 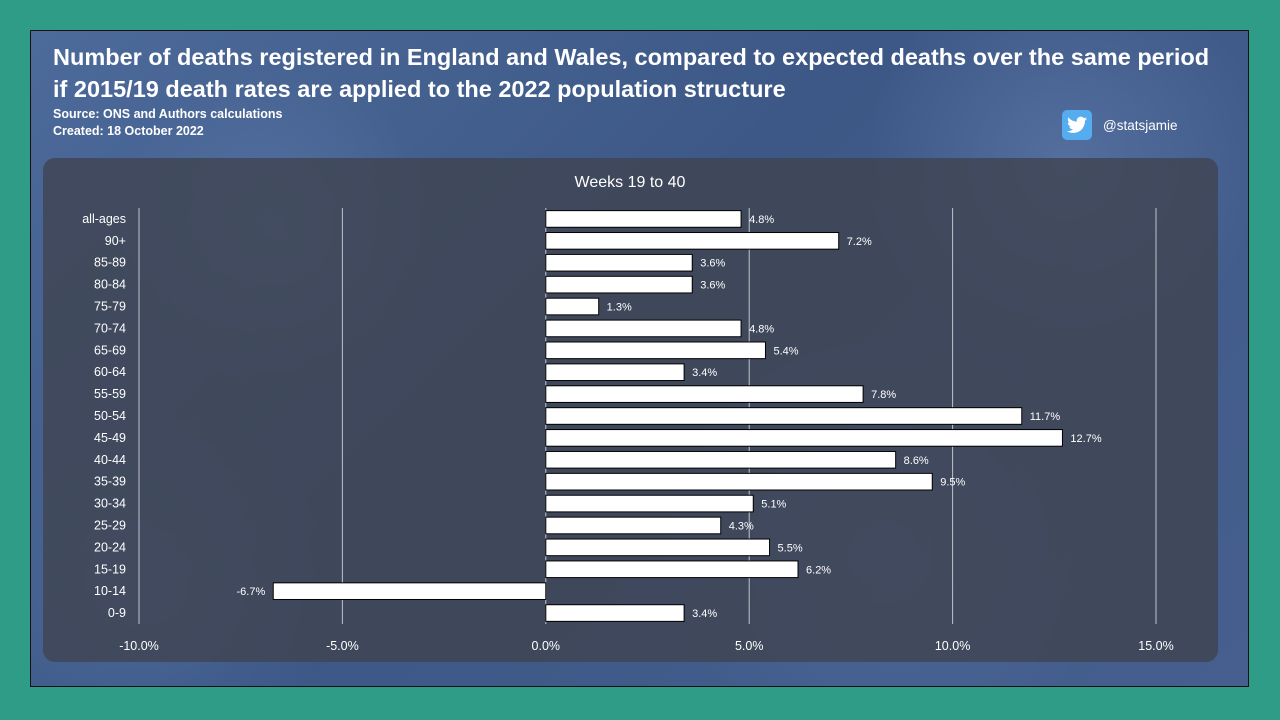 What do you see at coordinates (110, 547) in the screenshot?
I see `category-label: 20-24` at bounding box center [110, 547].